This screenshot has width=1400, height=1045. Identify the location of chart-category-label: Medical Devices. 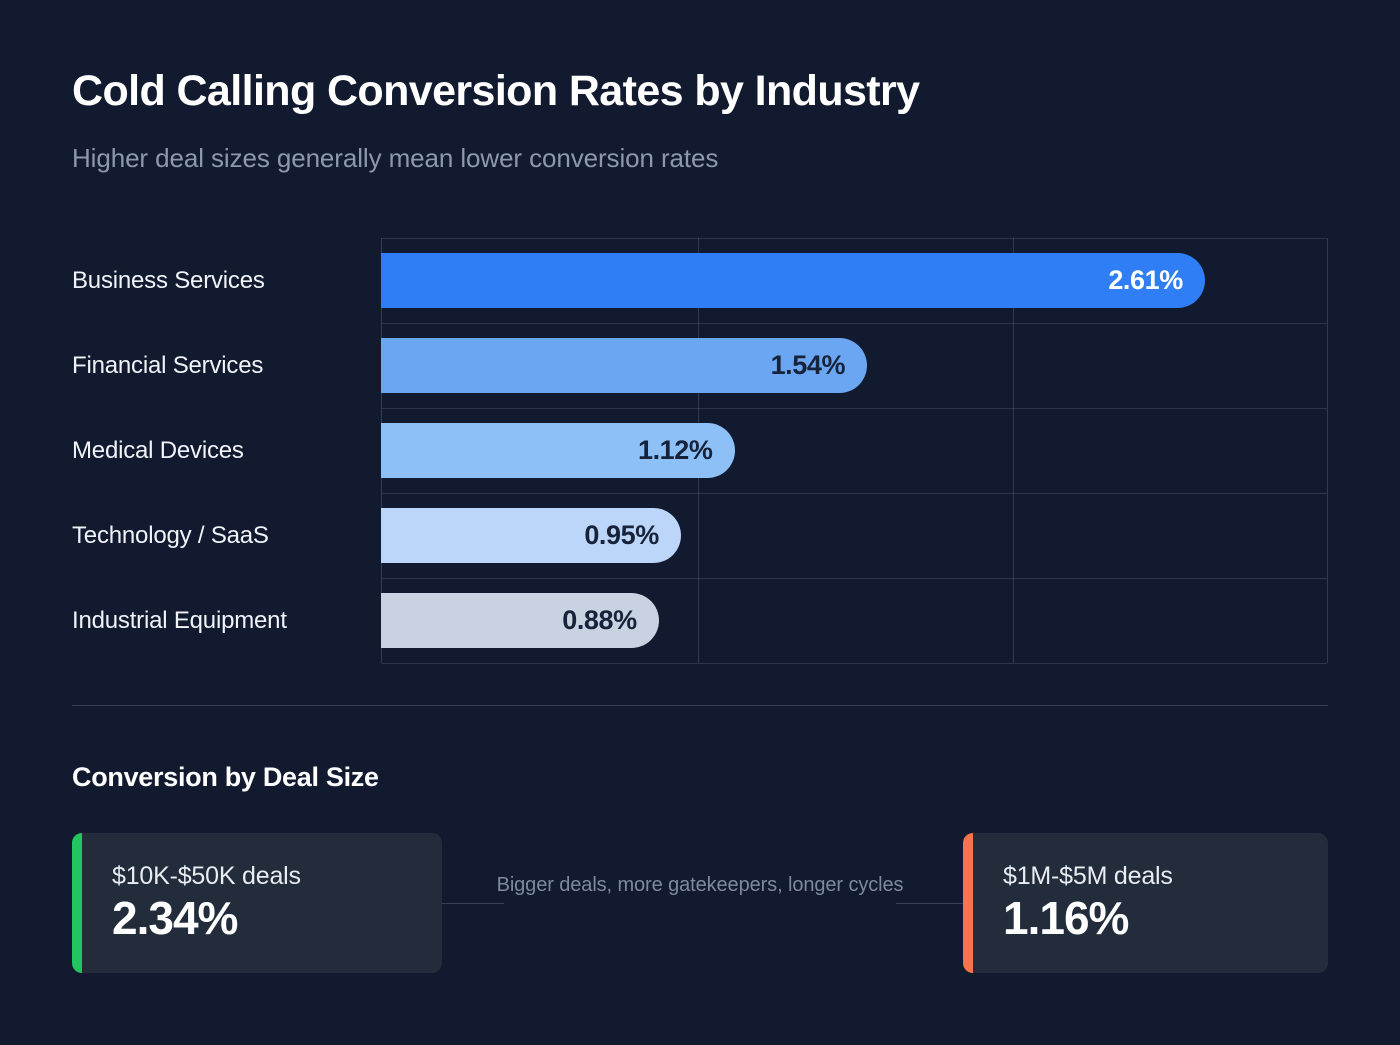
(158, 450).